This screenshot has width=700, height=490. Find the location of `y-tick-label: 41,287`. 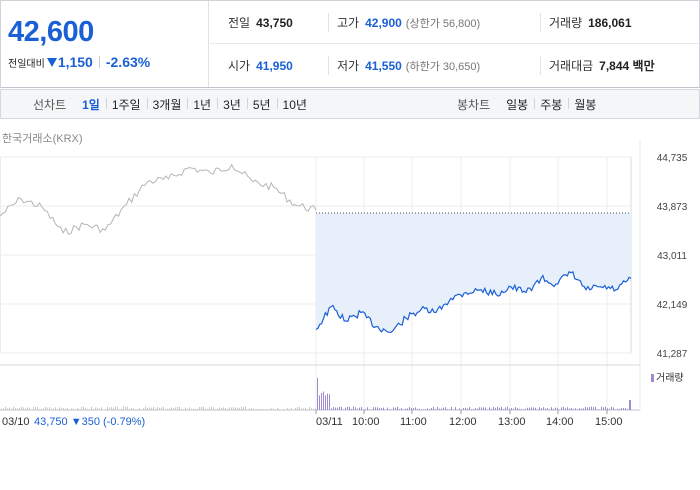

y-tick-label: 41,287 is located at coordinates (672, 354).